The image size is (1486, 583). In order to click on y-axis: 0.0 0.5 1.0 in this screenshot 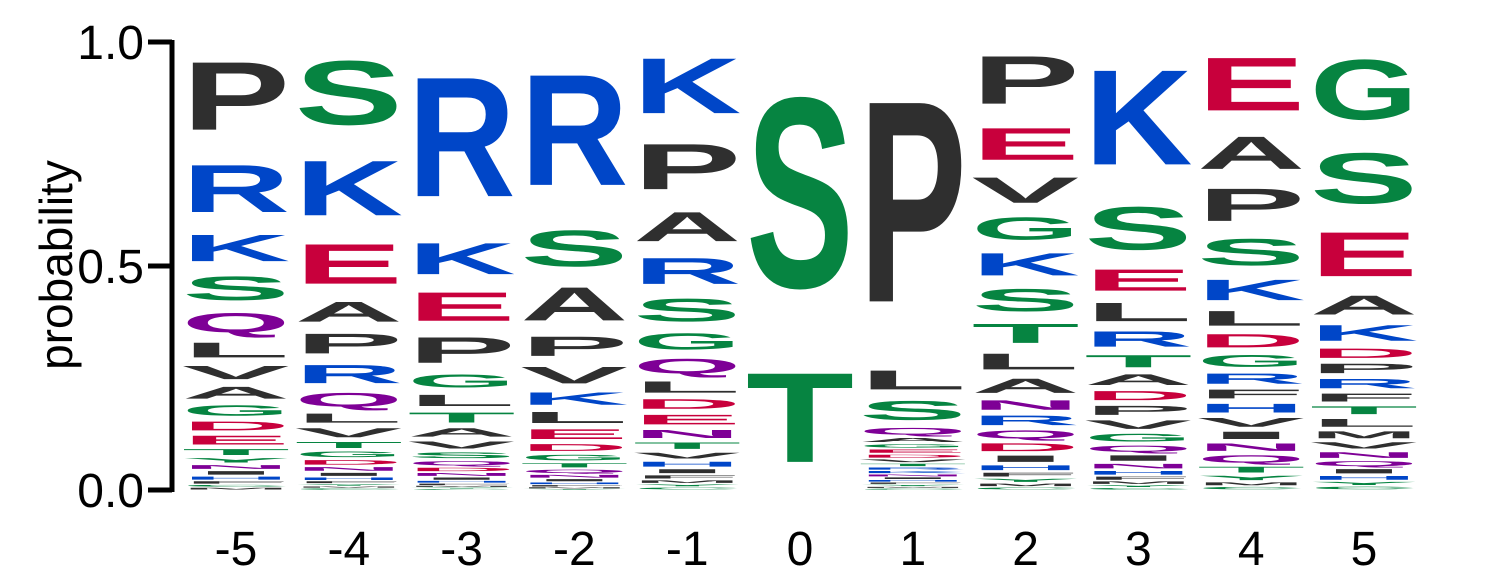, I will do `click(126, 267)`.